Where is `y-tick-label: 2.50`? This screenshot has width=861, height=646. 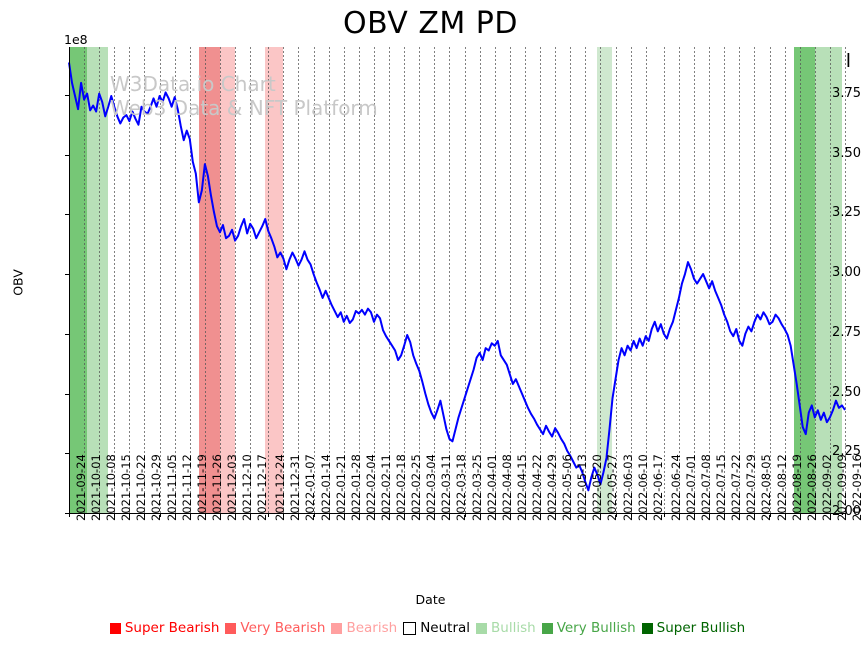
y-tick-label: 2.50 is located at coordinates (846, 392).